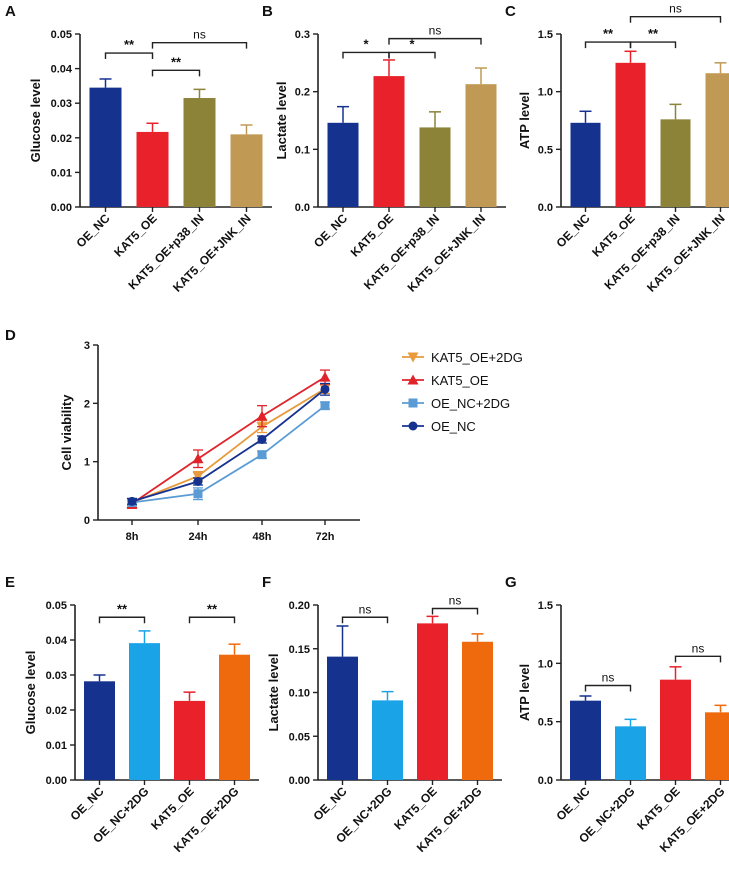  Describe the element at coordinates (198, 537) in the screenshot. I see `x-tick-label: 24h` at that location.